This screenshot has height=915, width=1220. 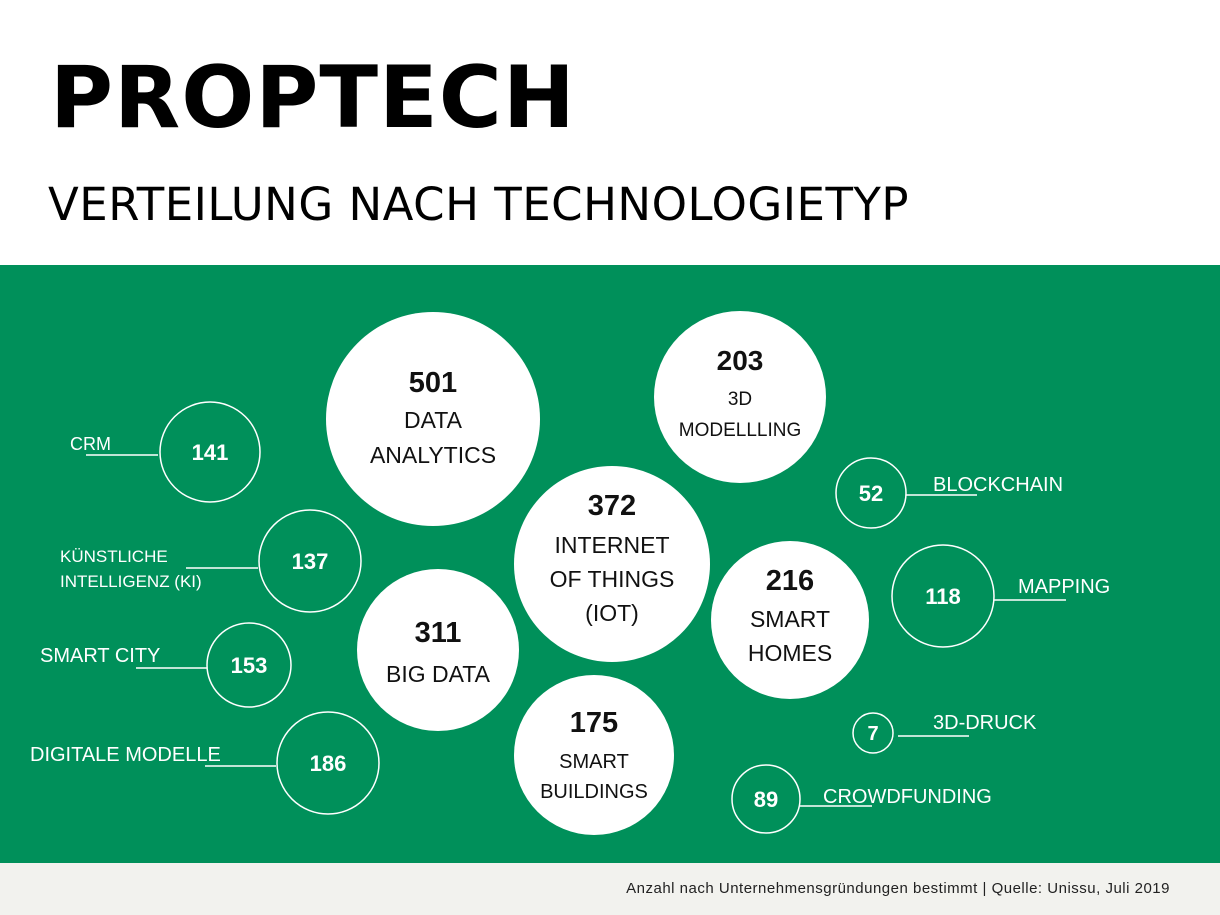 I want to click on bubble-label-smart-homes: SMART, so click(x=790, y=619).